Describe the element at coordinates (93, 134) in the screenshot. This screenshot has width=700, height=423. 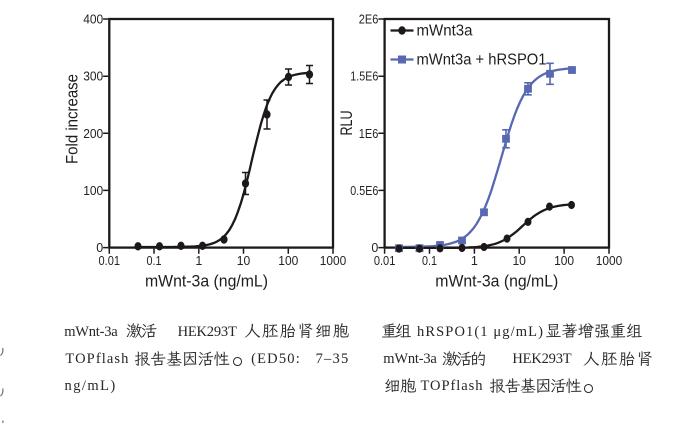
I see `svg-text: 200` at that location.